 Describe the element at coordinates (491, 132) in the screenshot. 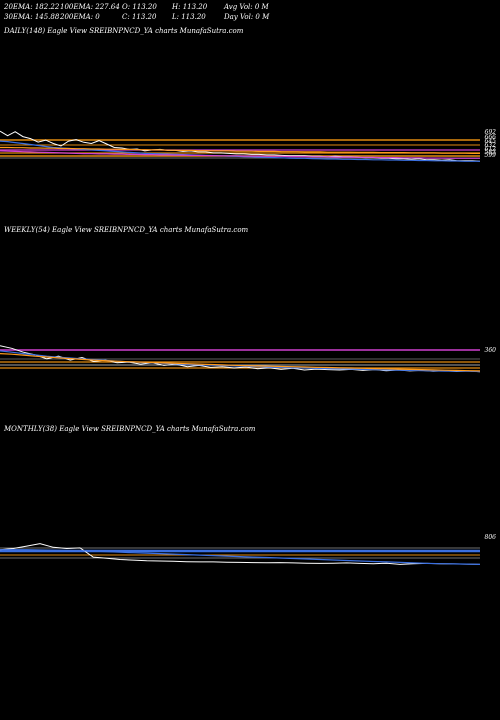

I see `daily-price-label-0: 692` at that location.